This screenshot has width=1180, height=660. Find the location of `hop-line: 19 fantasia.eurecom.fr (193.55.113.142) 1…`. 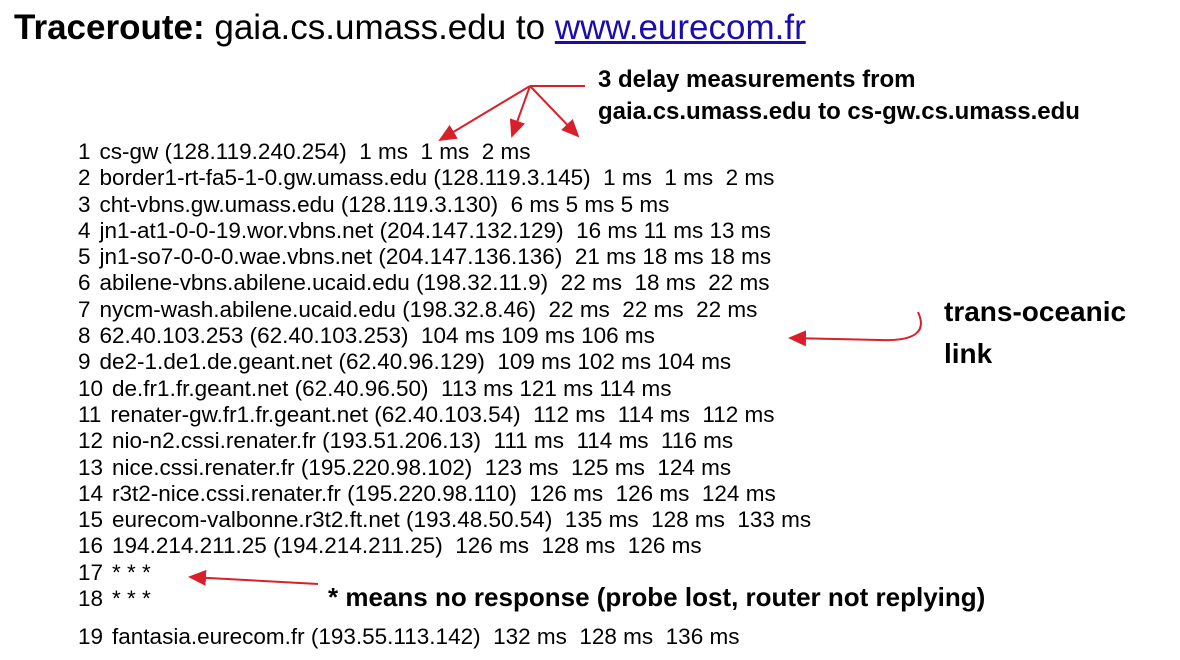

hop-line: 19 fantasia.eurecom.fr (193.55.113.142) 1… is located at coordinates (444, 637).